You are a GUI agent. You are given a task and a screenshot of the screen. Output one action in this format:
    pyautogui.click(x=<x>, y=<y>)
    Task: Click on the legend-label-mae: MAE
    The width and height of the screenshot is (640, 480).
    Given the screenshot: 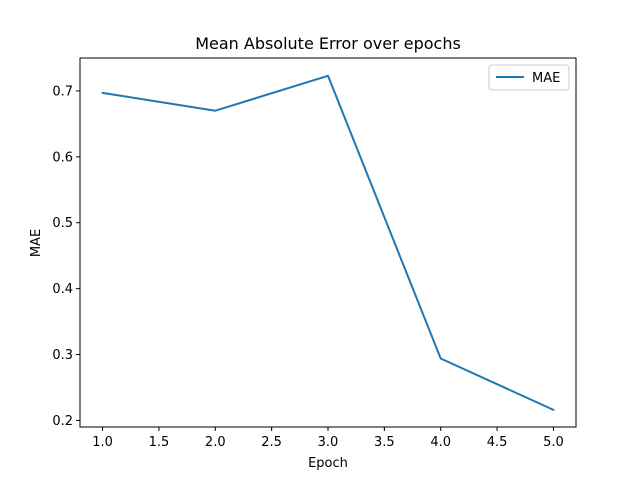 What is the action you would take?
    pyautogui.click(x=546, y=78)
    